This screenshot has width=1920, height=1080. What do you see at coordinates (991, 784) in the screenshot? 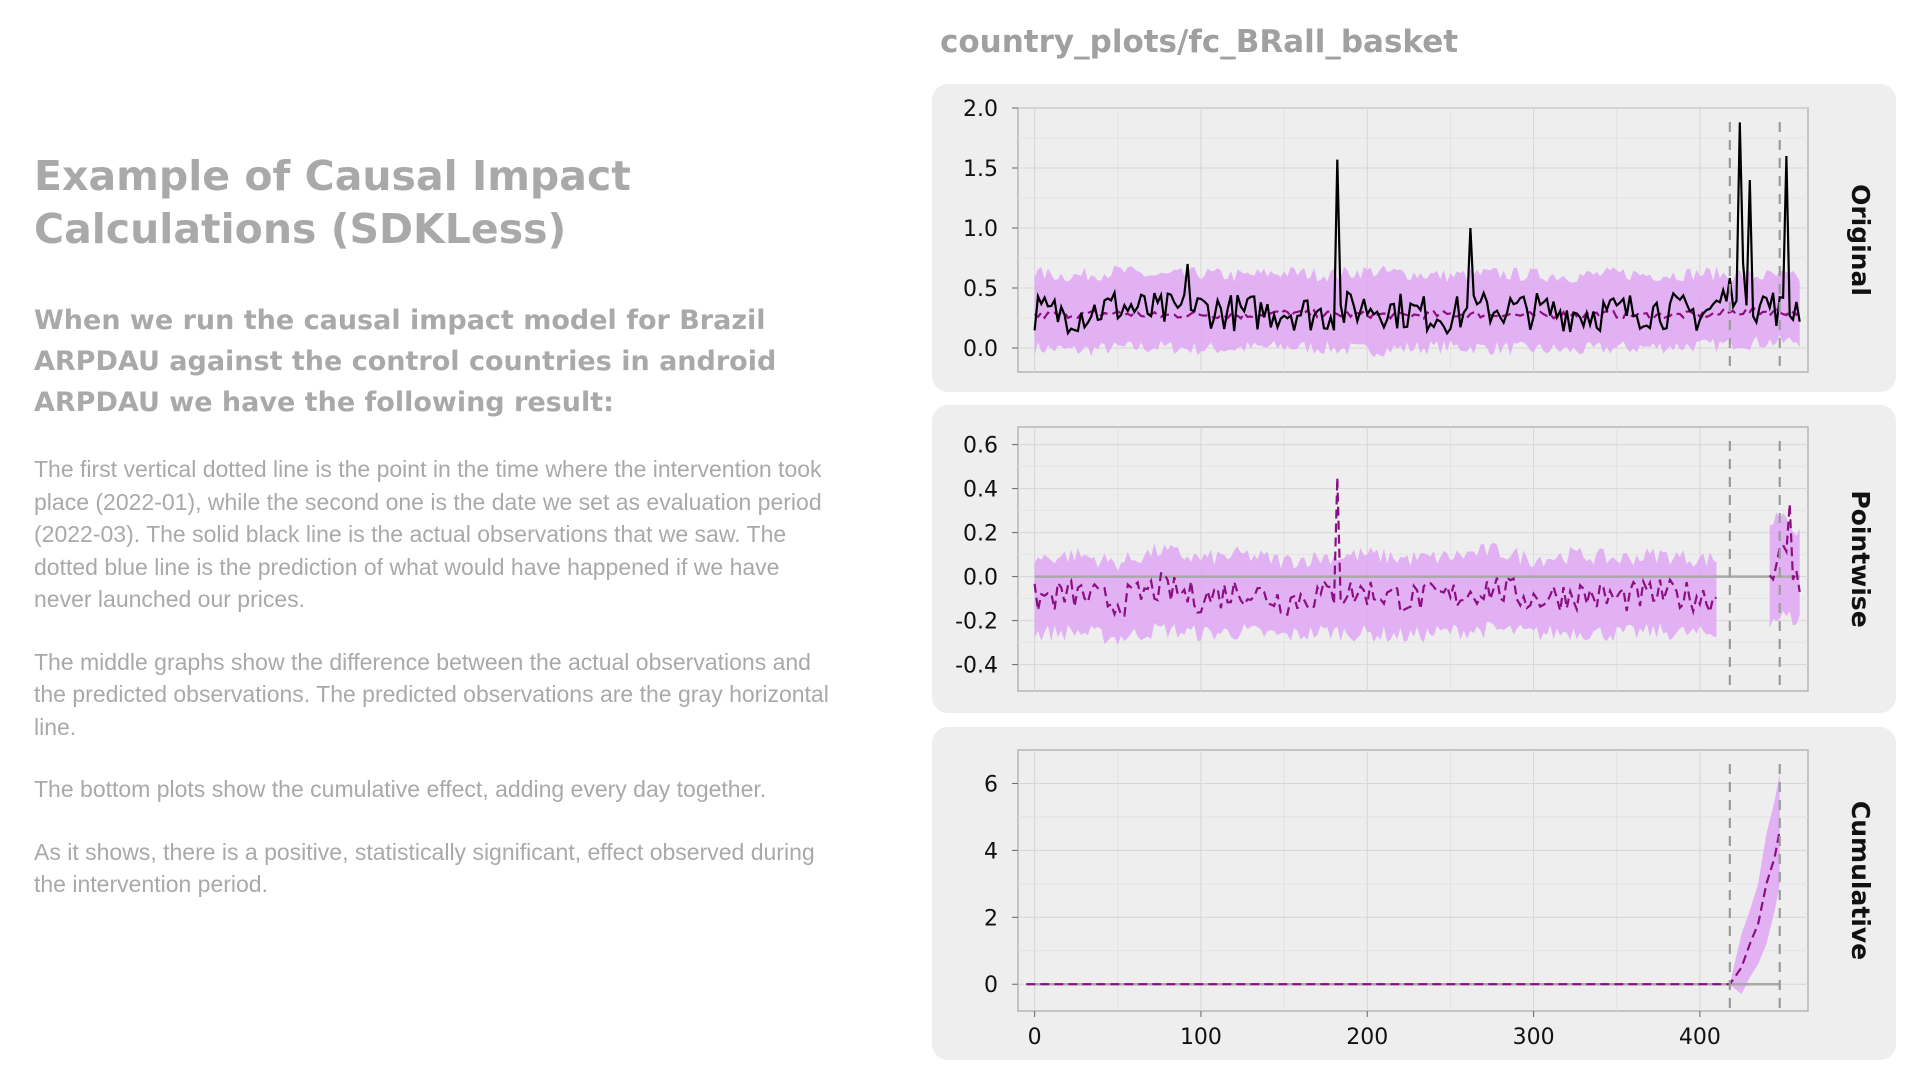
I see `y-tick-label-cumulative-3: 6` at bounding box center [991, 784].